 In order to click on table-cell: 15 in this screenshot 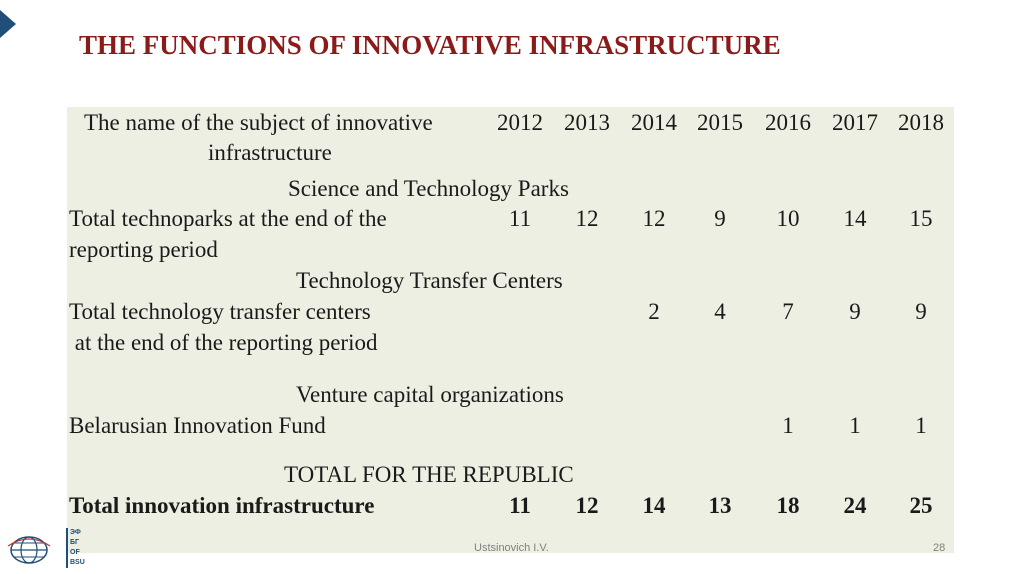, I will do `click(921, 218)`.